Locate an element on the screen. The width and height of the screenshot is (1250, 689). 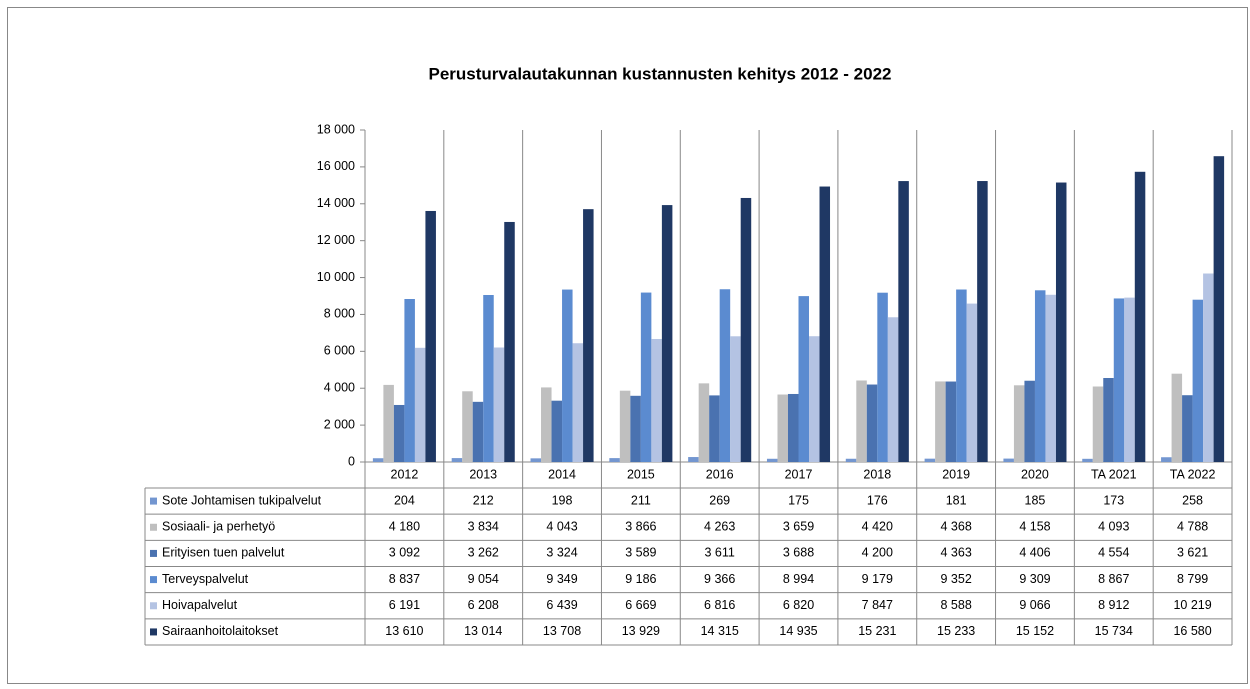
legend-label: Hoivapalvelut is located at coordinates (200, 605).